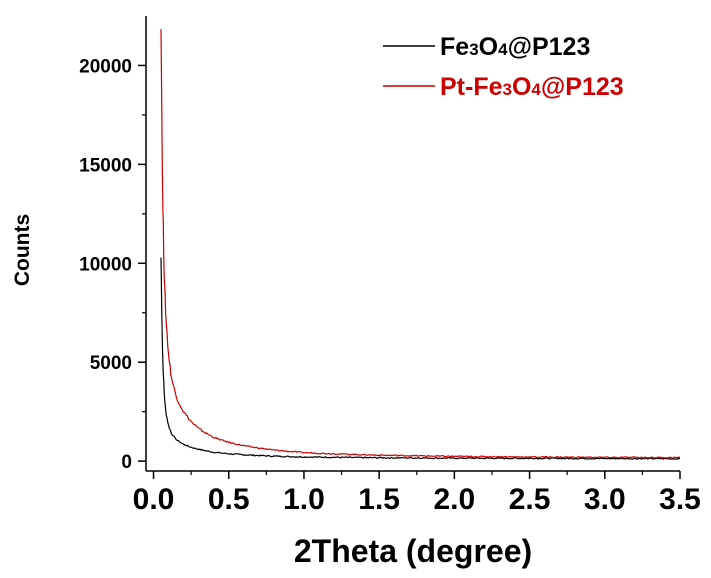 The height and width of the screenshot is (578, 711). Describe the element at coordinates (605, 499) in the screenshot. I see `x-tick-label: 3.0` at that location.